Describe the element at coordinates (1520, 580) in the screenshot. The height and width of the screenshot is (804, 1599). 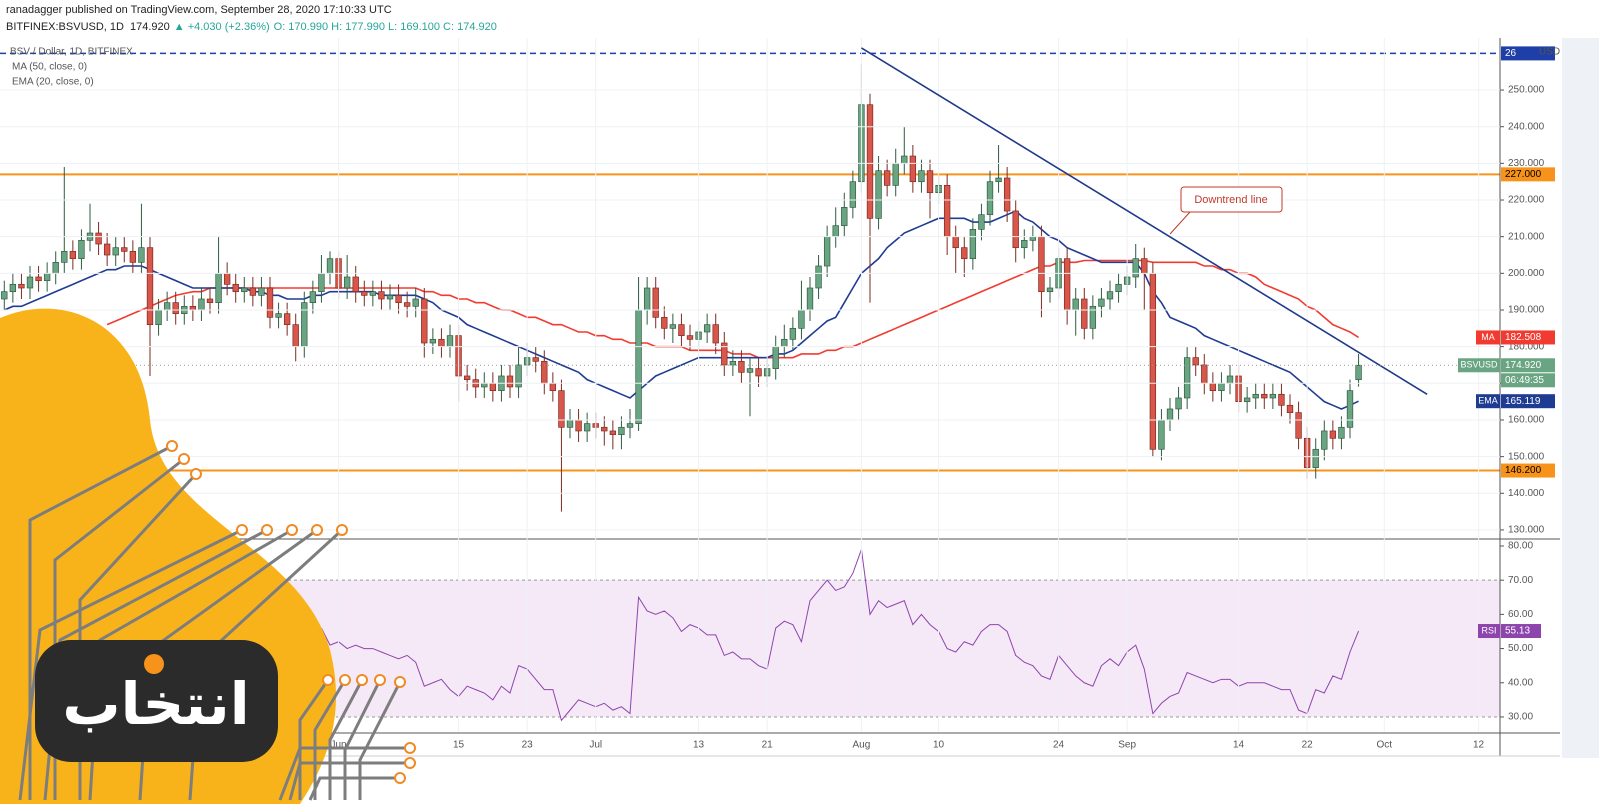
I see `rsi-tick-label: 70.00` at that location.